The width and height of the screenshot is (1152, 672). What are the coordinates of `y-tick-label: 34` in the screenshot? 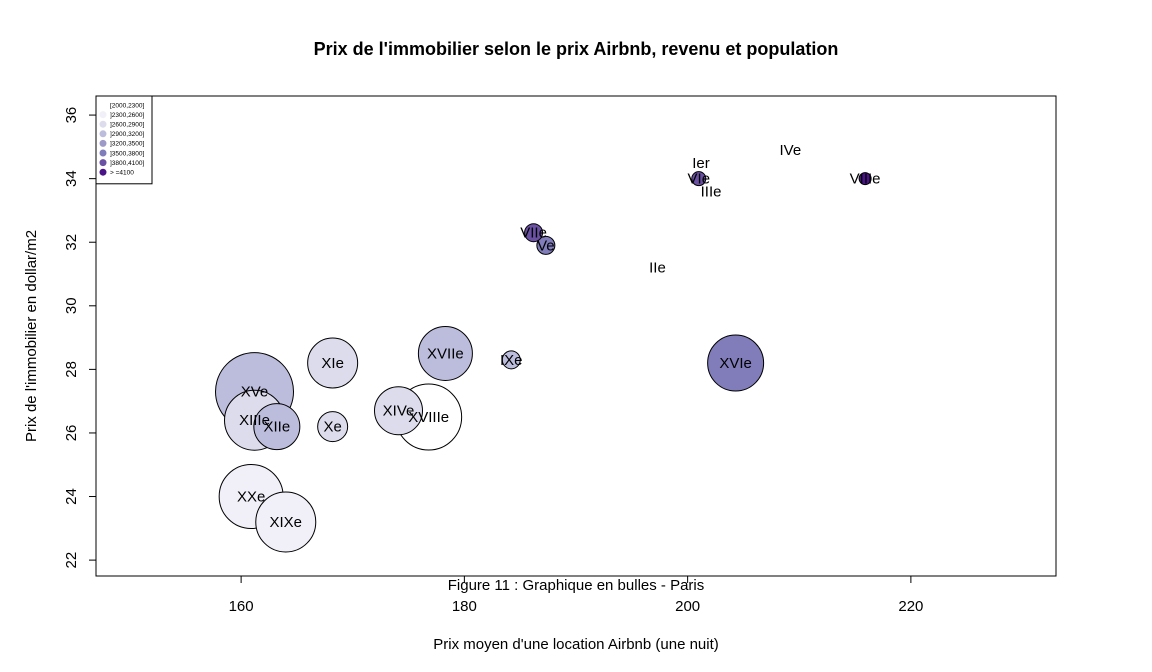 It's located at (71, 178).